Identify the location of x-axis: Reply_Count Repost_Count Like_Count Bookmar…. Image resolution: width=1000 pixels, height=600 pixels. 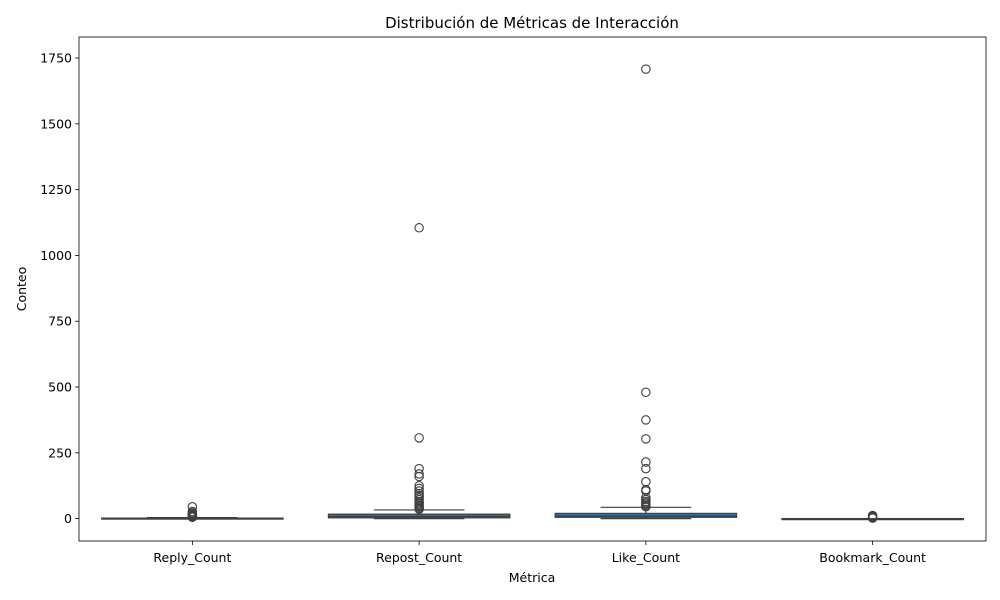
(539, 553).